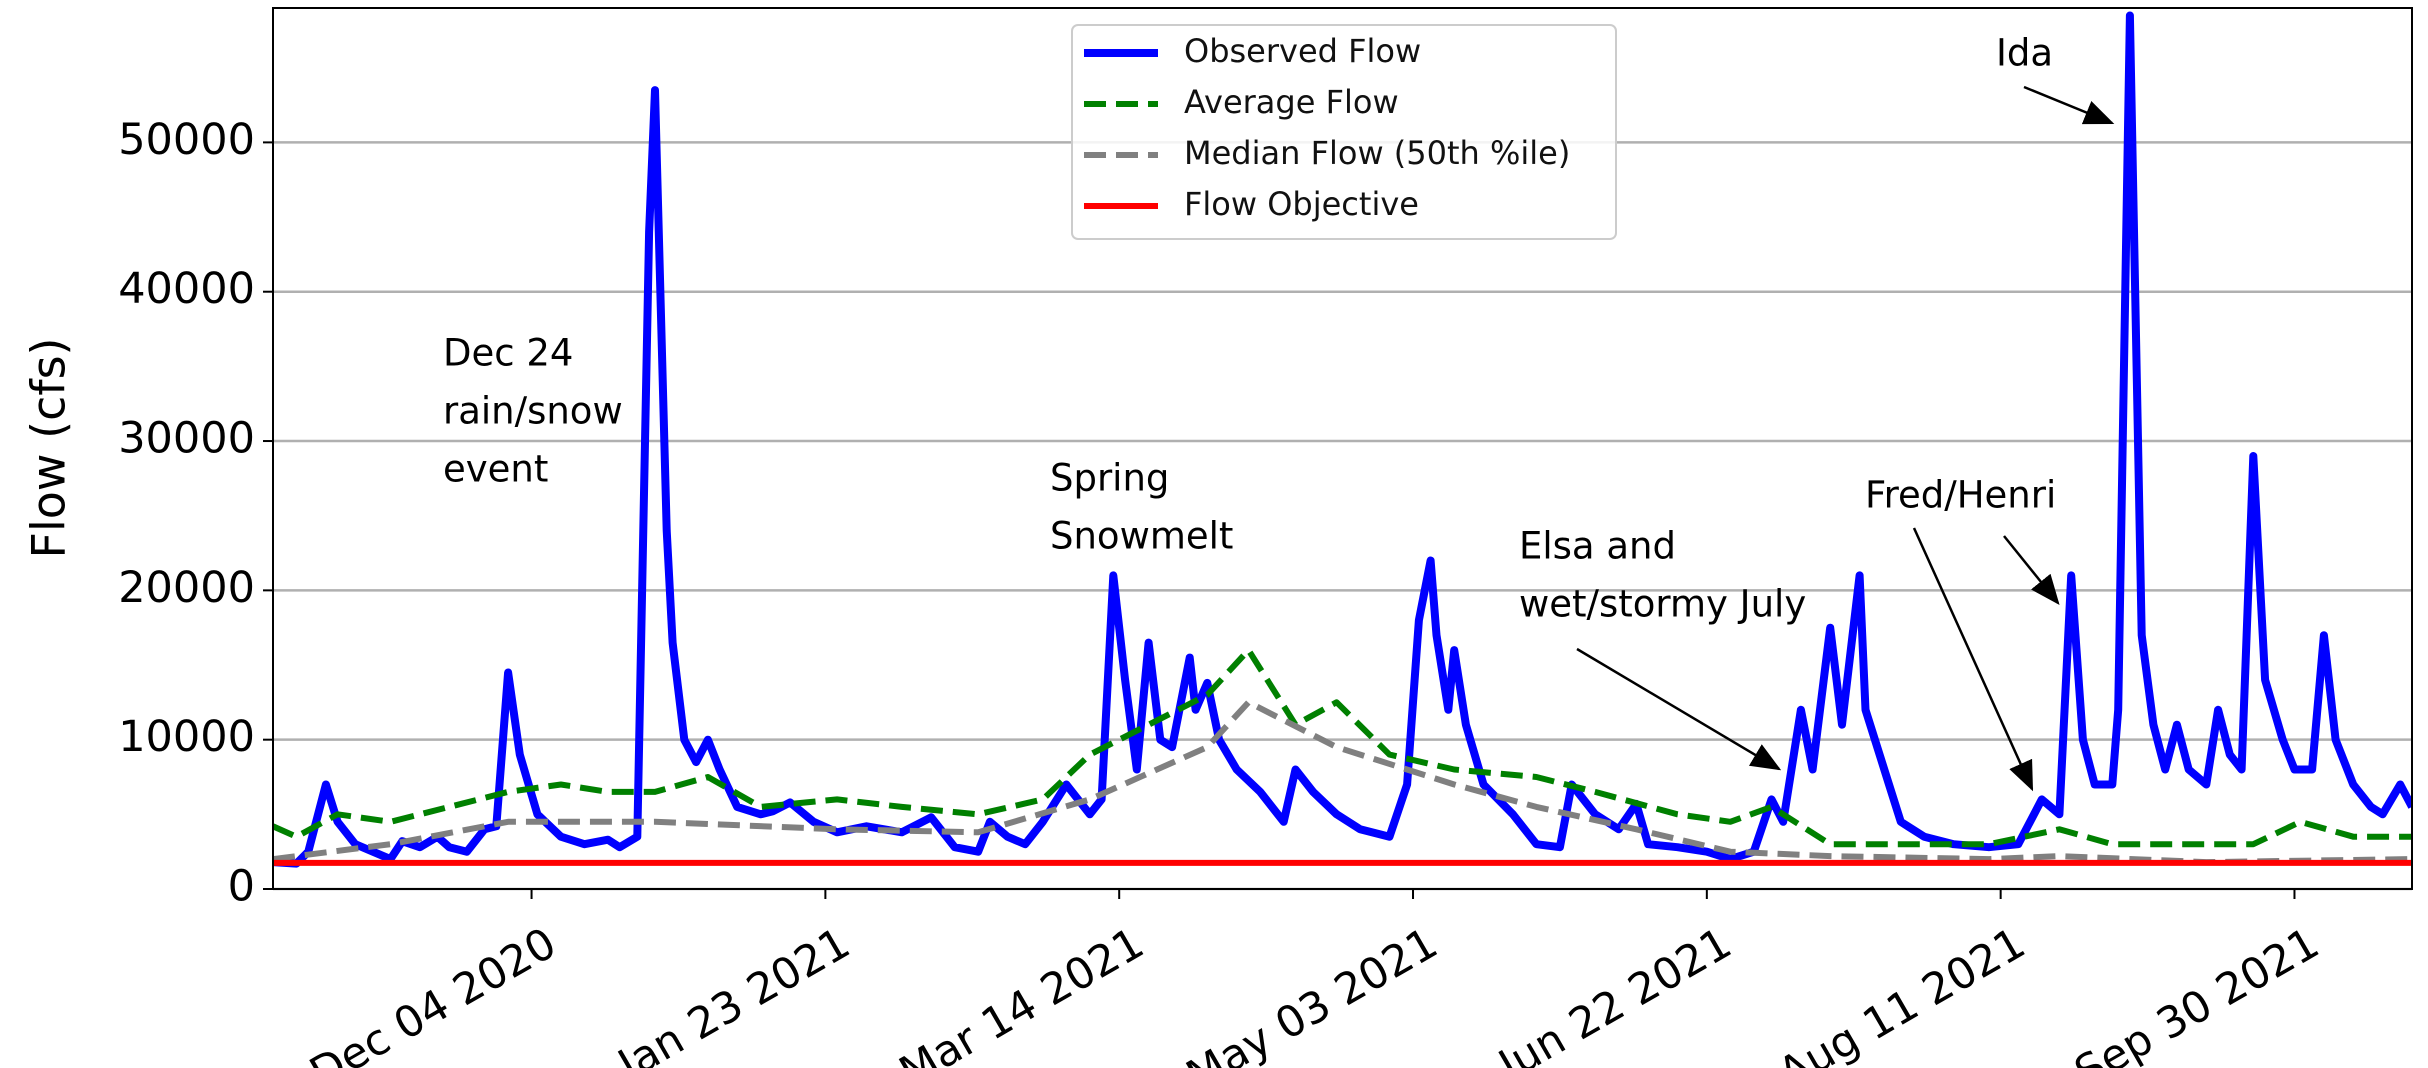 The width and height of the screenshot is (2428, 1068). I want to click on legend-label: Flow Objective, so click(1301, 204).